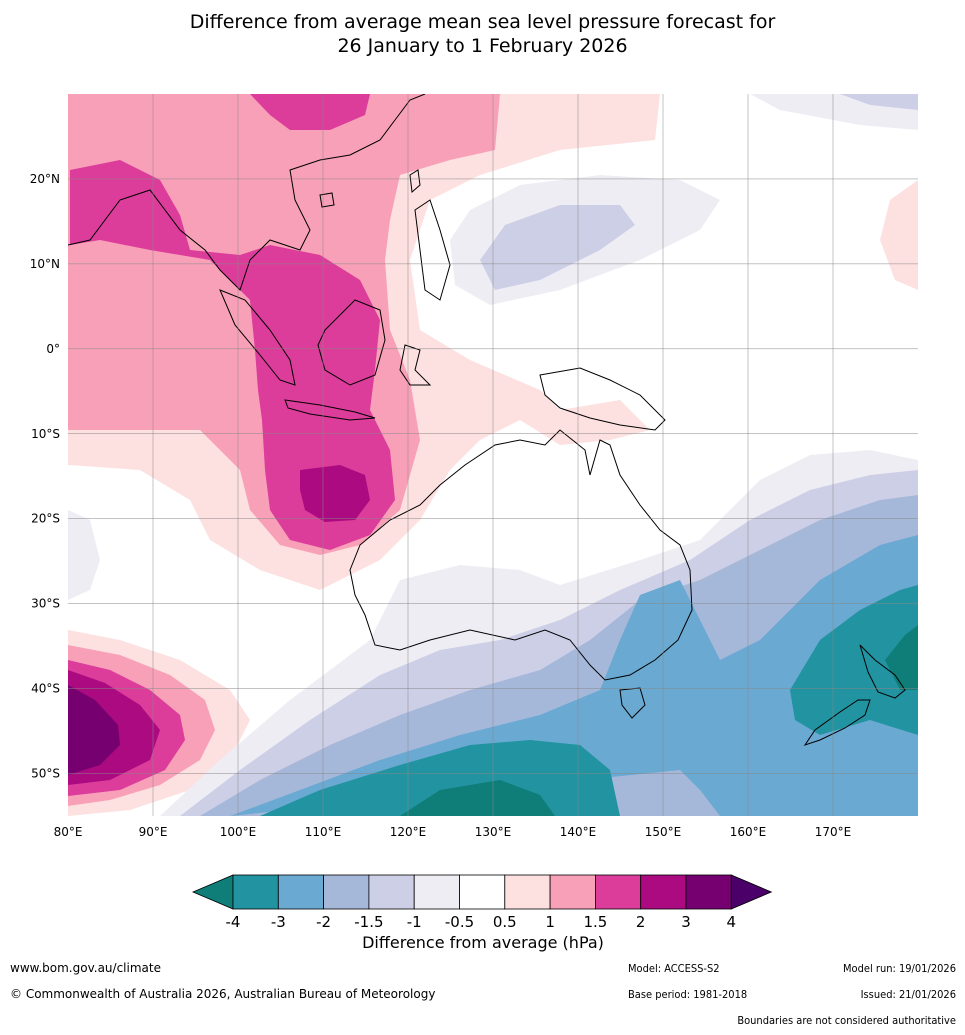  Describe the element at coordinates (45, 476) in the screenshot. I see `latitude-labels: 20°N 10°N 0° 10°S 20°S 30°S 40°S 50°S` at that location.